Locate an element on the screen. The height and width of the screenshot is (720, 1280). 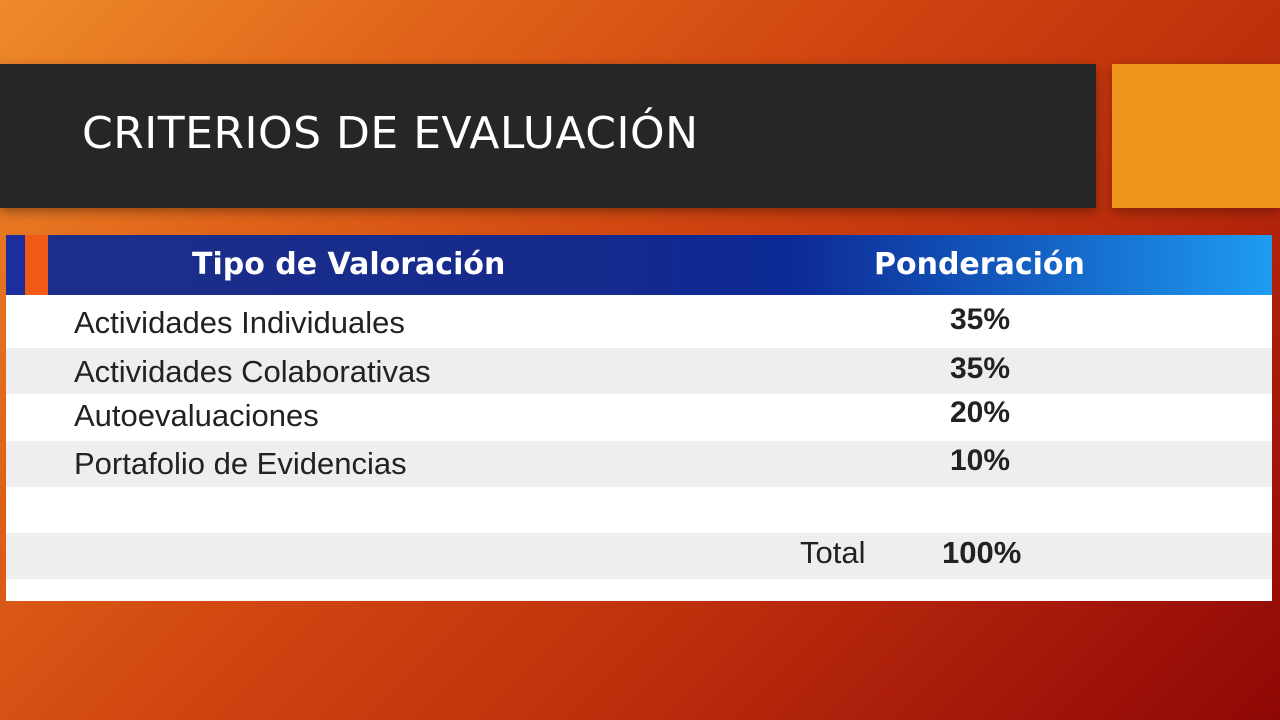
row-value: 20% is located at coordinates (980, 412).